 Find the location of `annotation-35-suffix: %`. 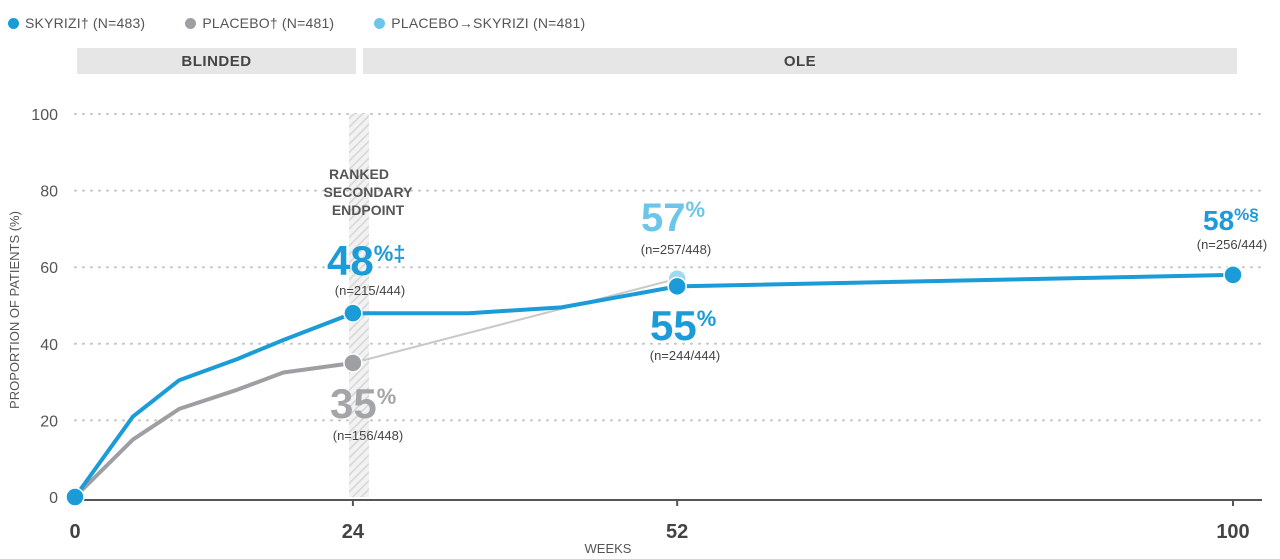

annotation-35-suffix: % is located at coordinates (387, 396).